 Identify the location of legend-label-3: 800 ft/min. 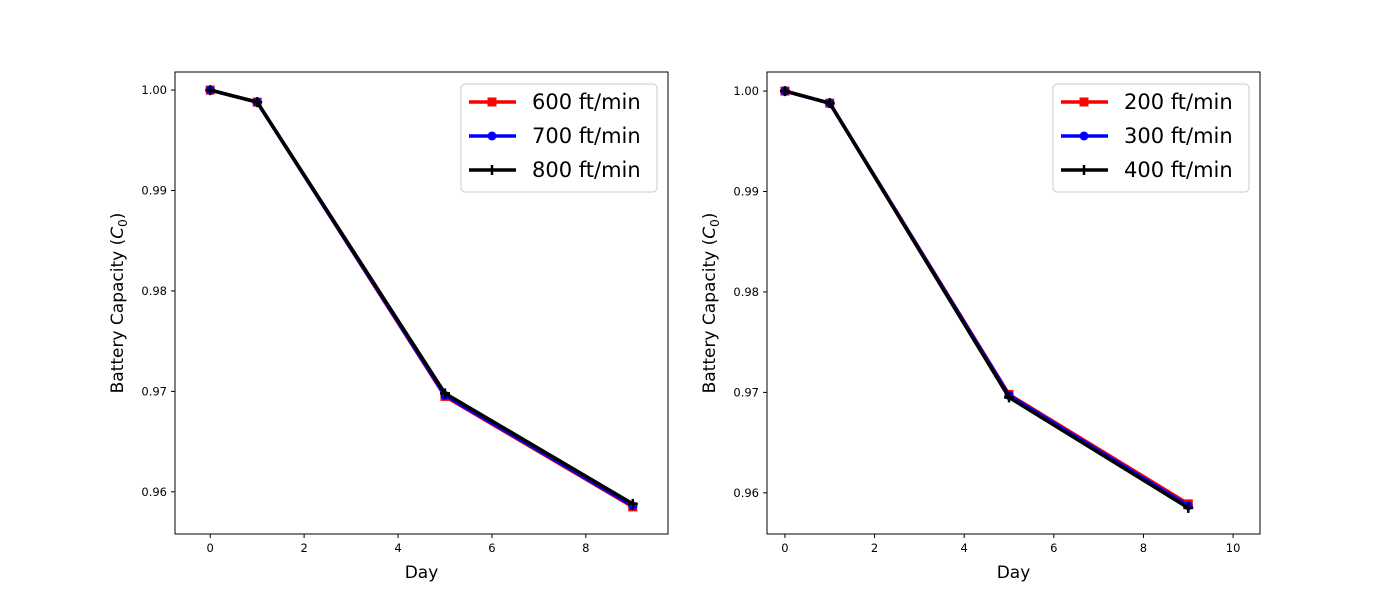
(586, 170).